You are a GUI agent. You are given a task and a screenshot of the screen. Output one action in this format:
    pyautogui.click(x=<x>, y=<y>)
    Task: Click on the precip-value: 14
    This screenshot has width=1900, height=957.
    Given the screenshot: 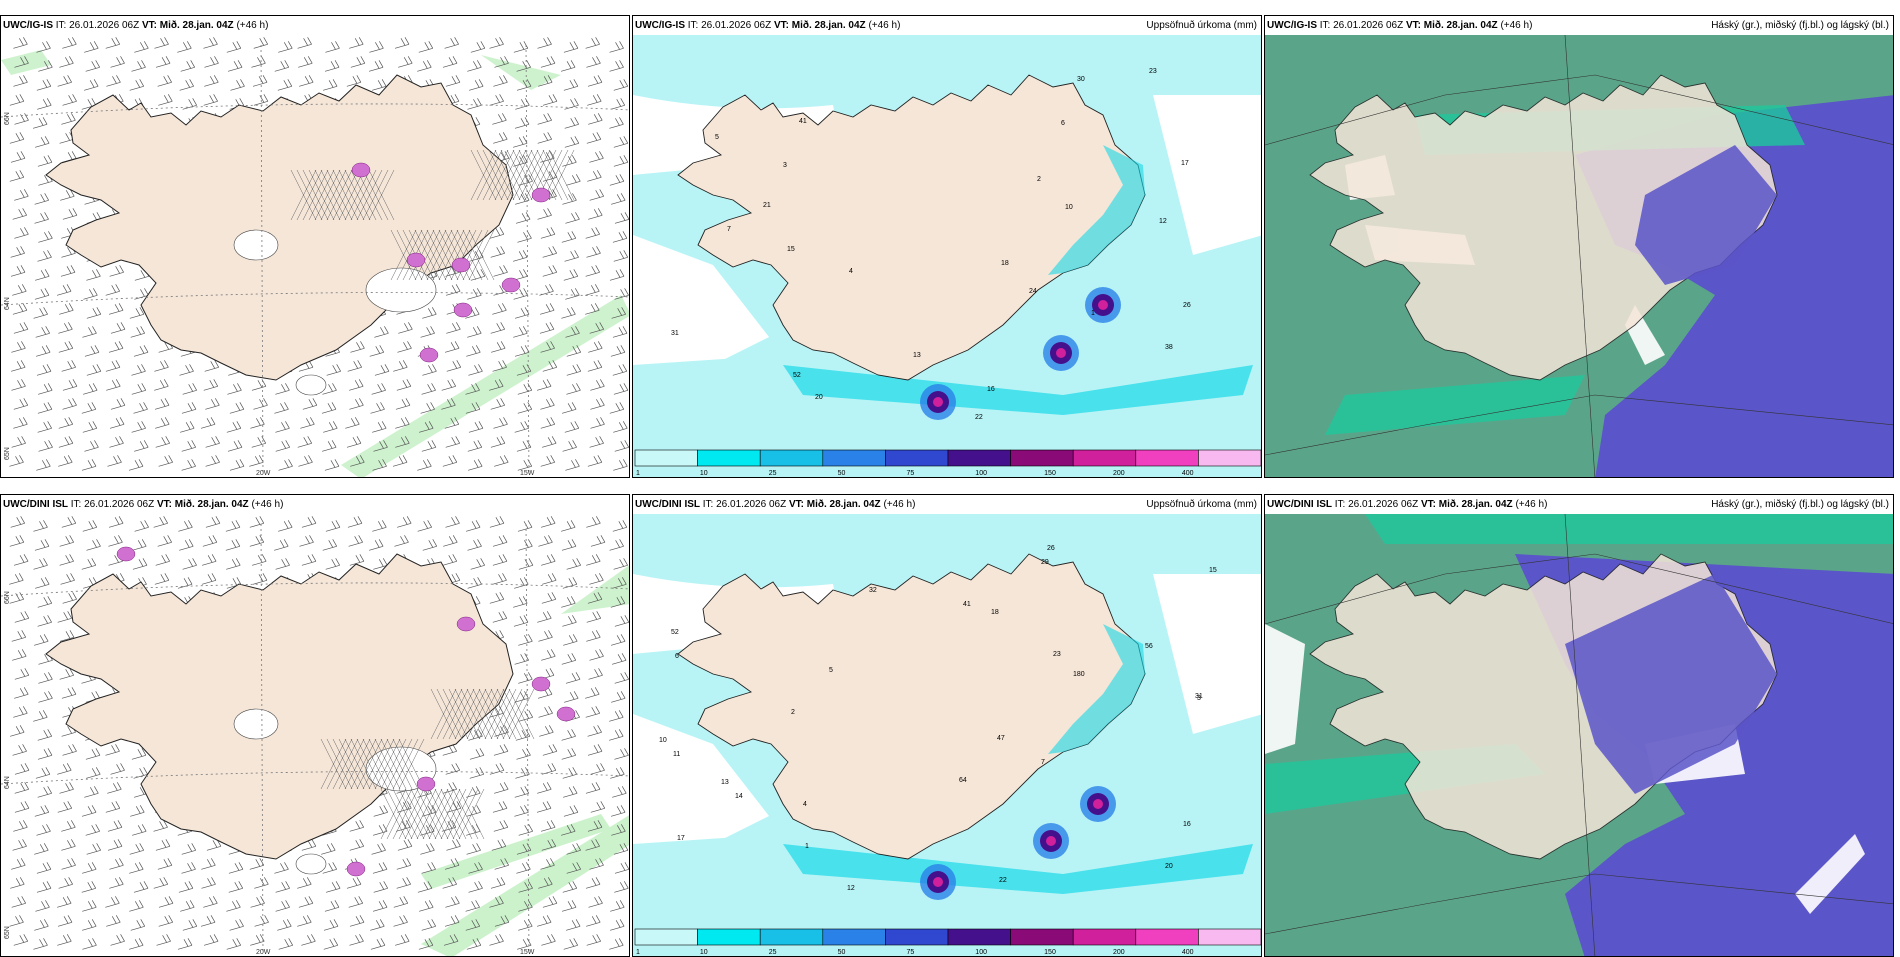 What is the action you would take?
    pyautogui.click(x=739, y=796)
    